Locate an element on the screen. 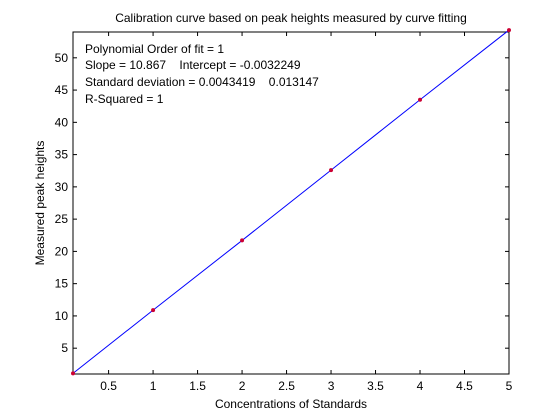 Image resolution: width=560 pixels, height=420 pixels. x-tick-label: 3.5 is located at coordinates (375, 386).